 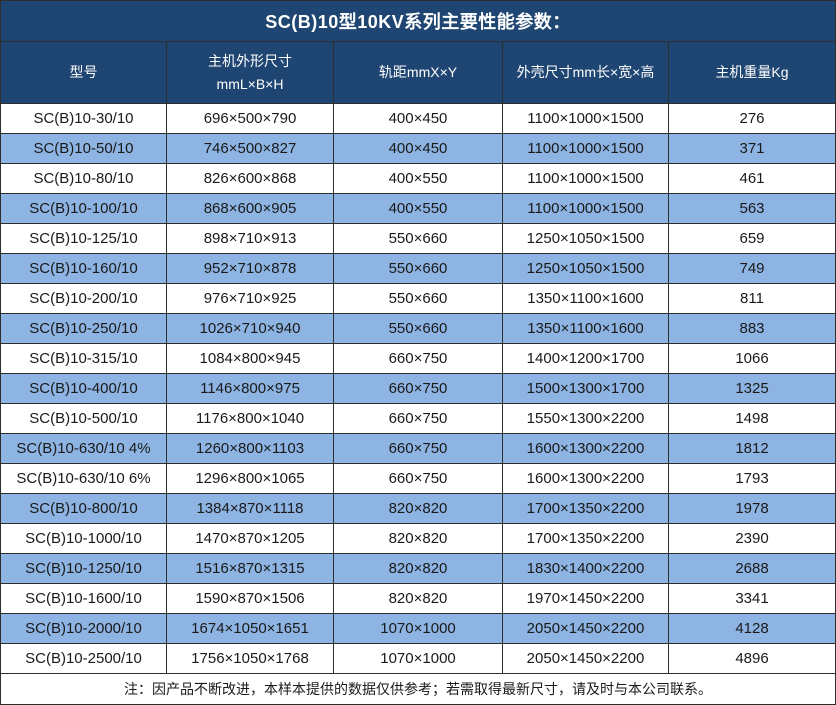 What do you see at coordinates (84, 568) in the screenshot?
I see `table-cell: SC(B)10-1250/10` at bounding box center [84, 568].